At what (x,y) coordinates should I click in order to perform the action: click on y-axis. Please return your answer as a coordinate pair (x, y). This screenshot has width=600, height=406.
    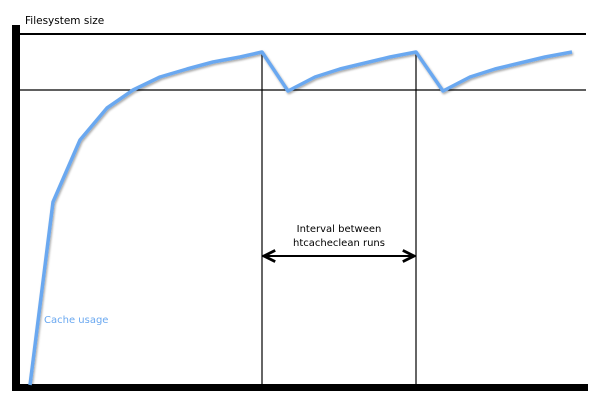
    Looking at the image, I should click on (16, 208).